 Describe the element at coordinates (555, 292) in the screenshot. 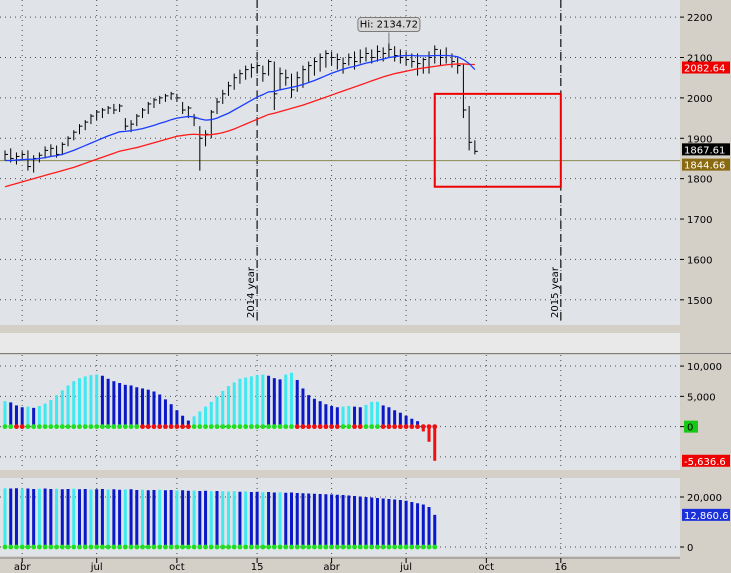

I see `year-separator-label: 2015 year` at that location.